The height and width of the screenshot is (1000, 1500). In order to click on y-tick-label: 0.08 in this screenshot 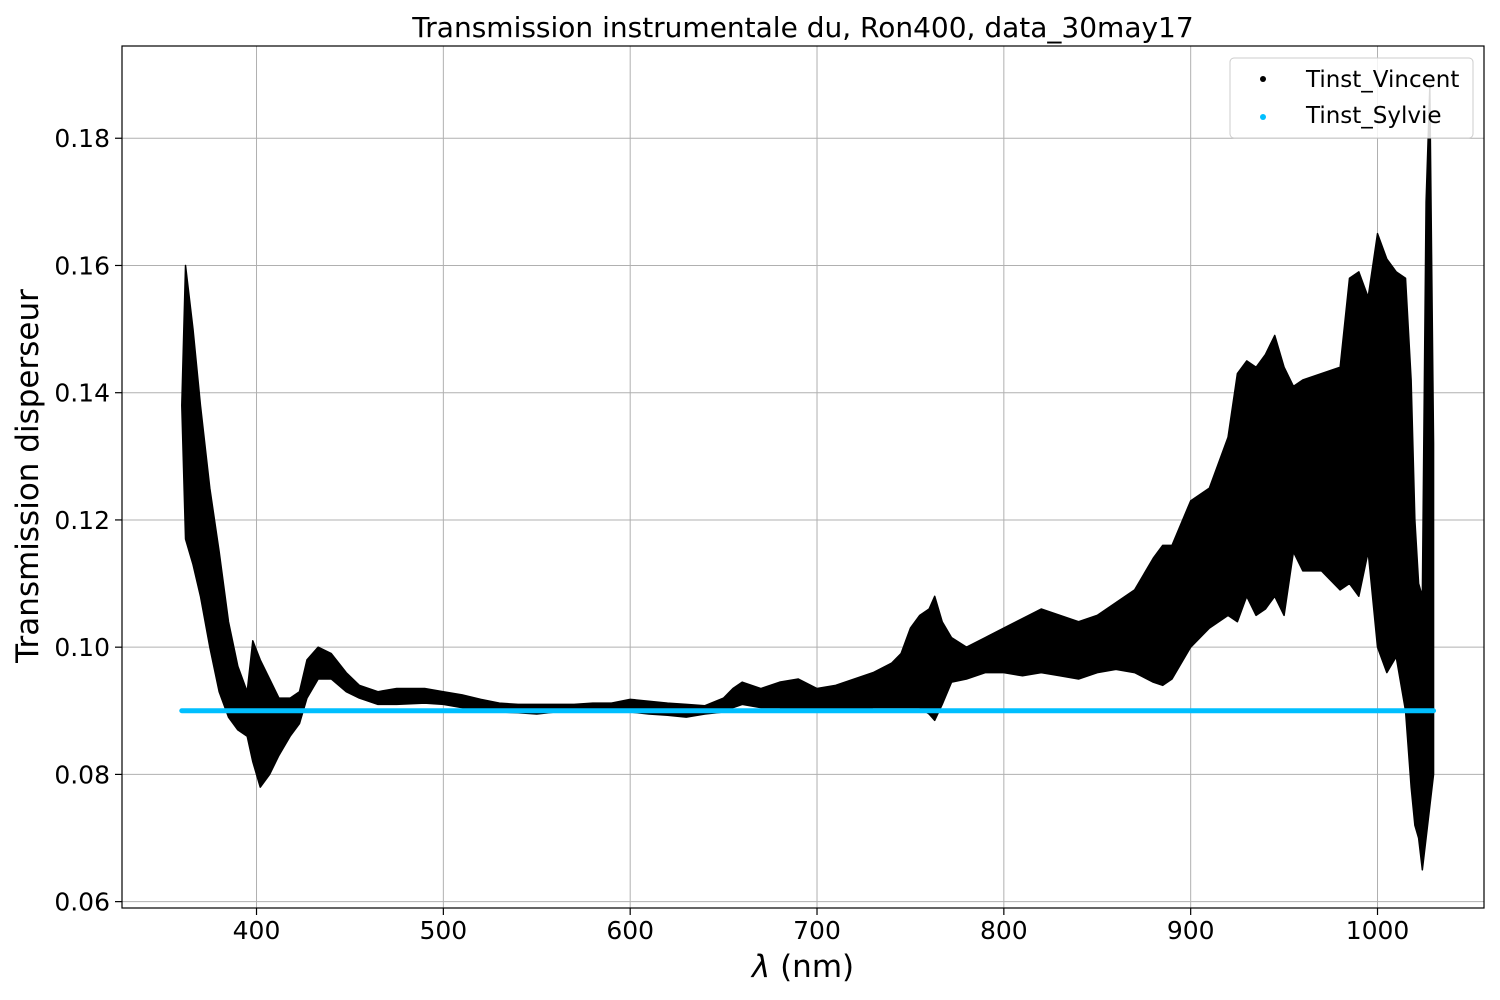, I will do `click(82, 774)`.